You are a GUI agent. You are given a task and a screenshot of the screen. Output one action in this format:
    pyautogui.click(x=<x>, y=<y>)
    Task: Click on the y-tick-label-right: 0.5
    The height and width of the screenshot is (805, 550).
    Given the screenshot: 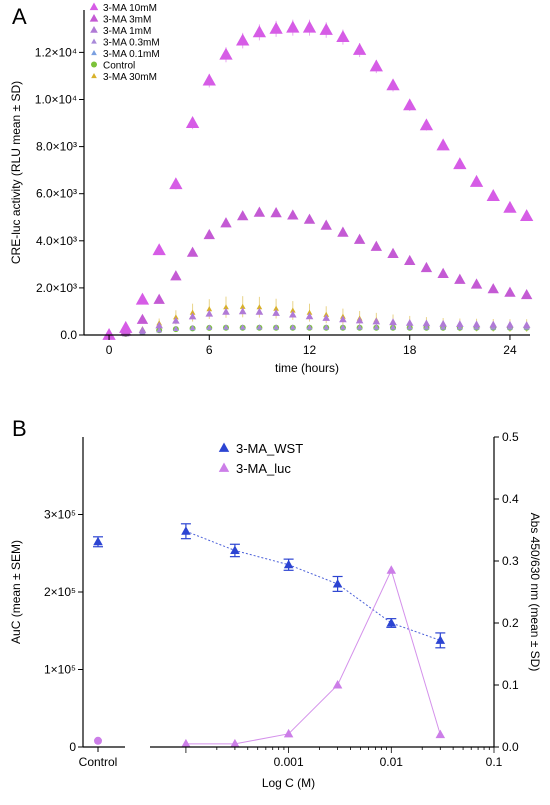 What is the action you would take?
    pyautogui.click(x=510, y=437)
    